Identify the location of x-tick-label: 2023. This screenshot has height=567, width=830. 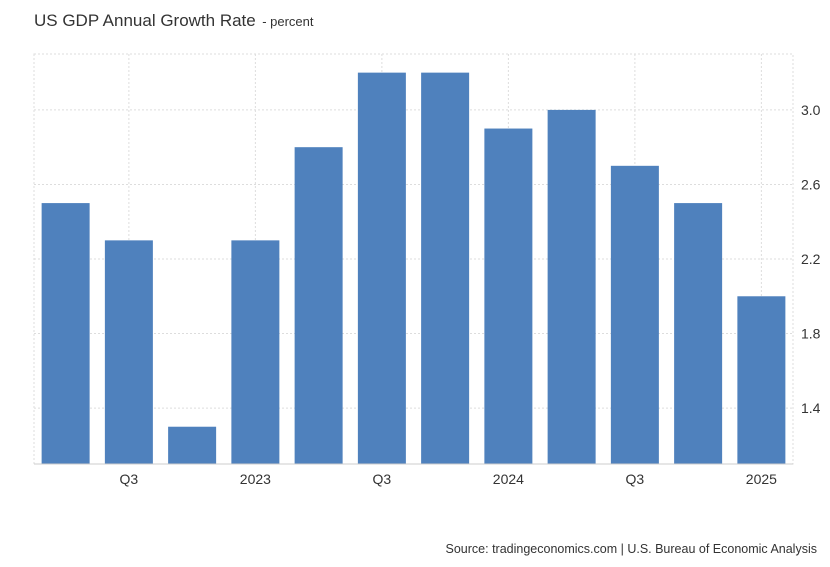
(255, 479).